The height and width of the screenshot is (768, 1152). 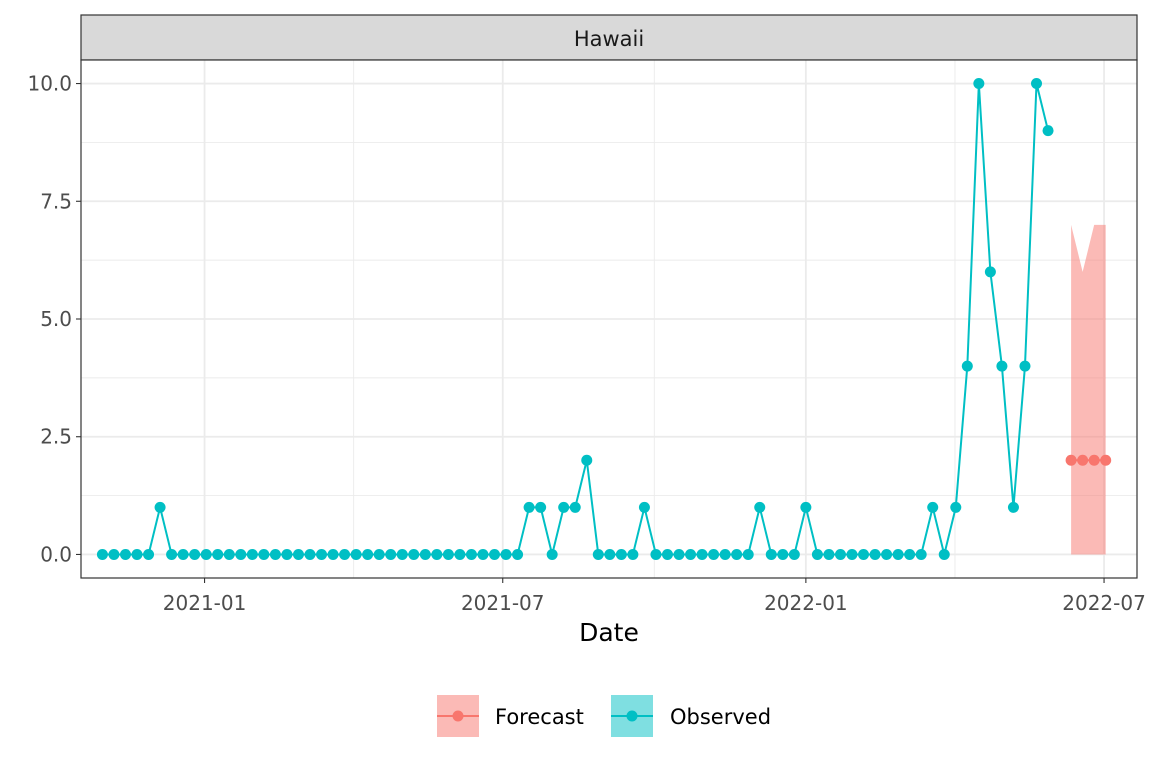 I want to click on legend-key-forecast-point, so click(x=458, y=716).